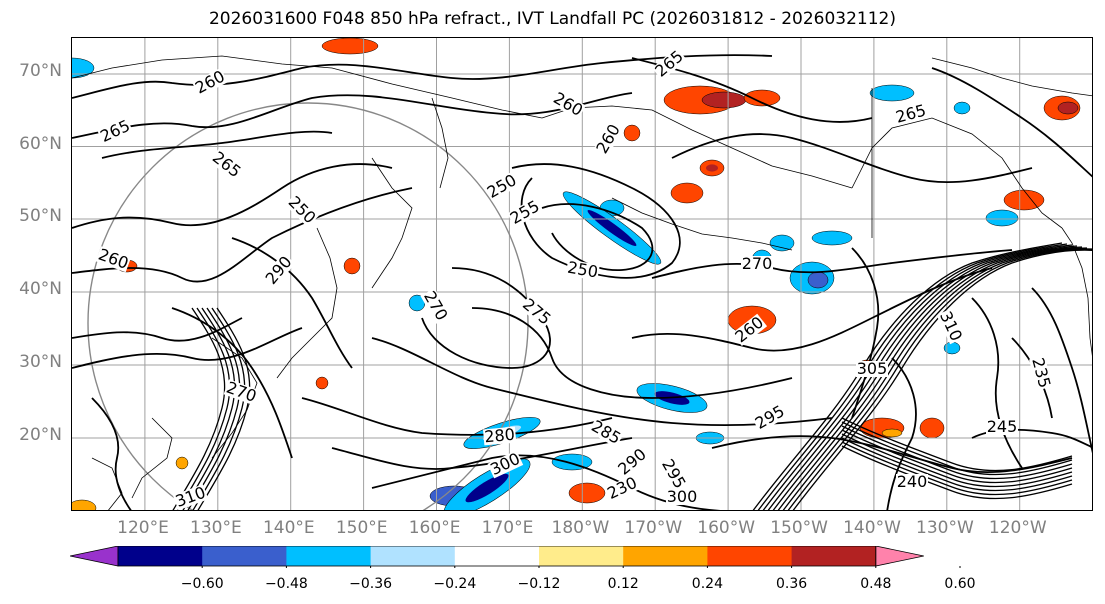  What do you see at coordinates (216, 528) in the screenshot?
I see `lon-label-130E: 130°E` at bounding box center [216, 528].